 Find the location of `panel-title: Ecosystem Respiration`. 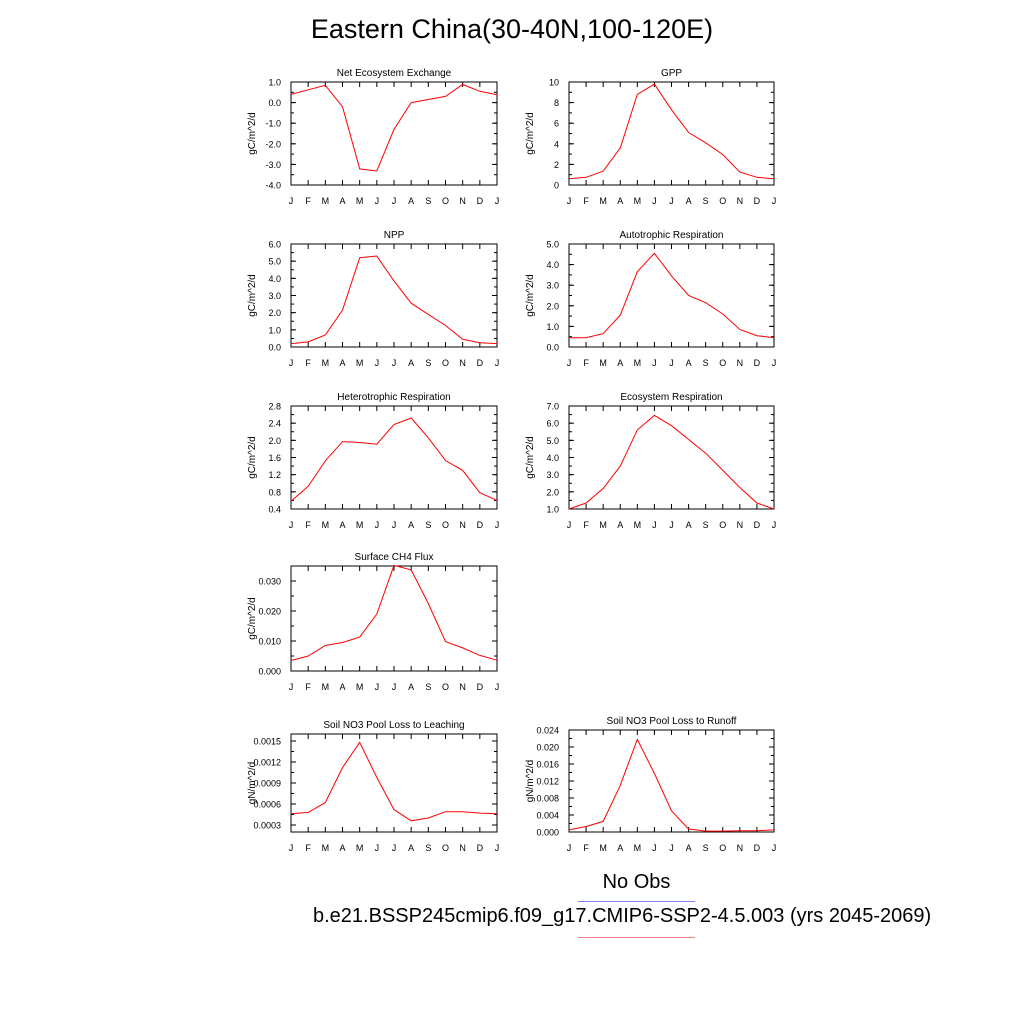

panel-title: Ecosystem Respiration is located at coordinates (671, 397).